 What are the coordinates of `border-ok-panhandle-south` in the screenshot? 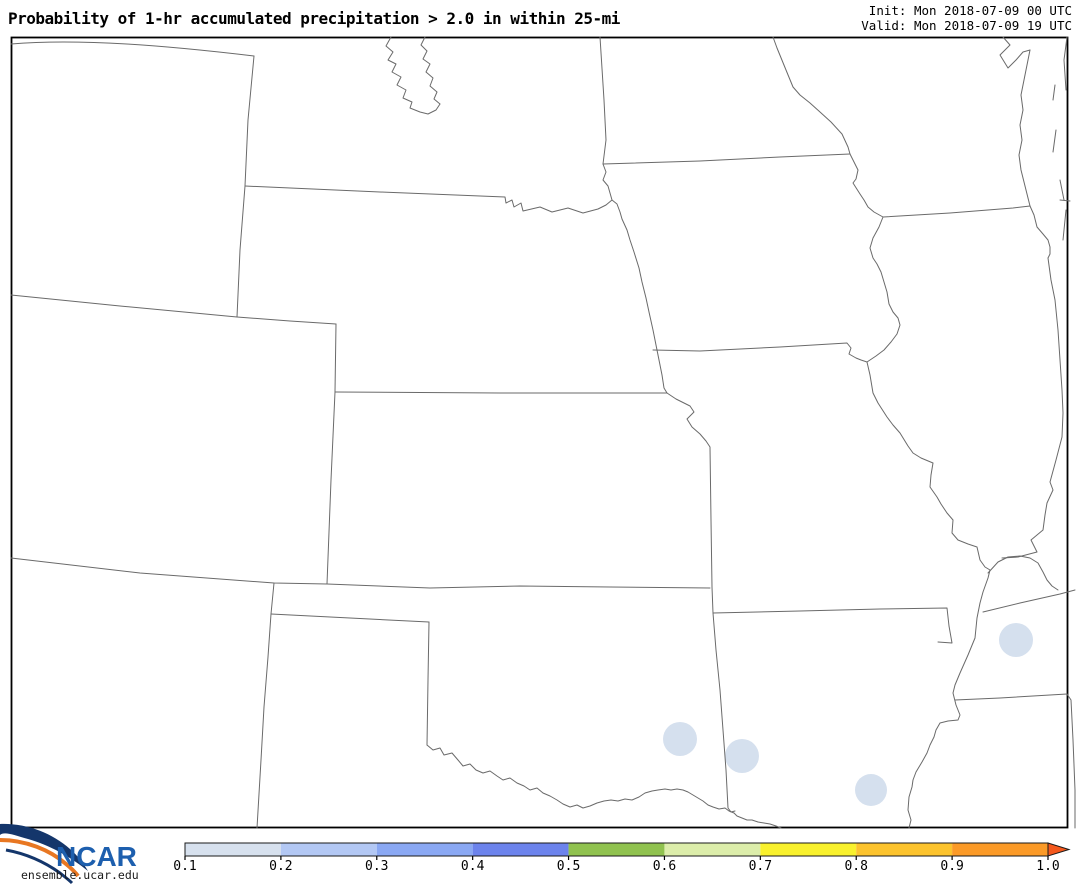 It's located at (350, 618).